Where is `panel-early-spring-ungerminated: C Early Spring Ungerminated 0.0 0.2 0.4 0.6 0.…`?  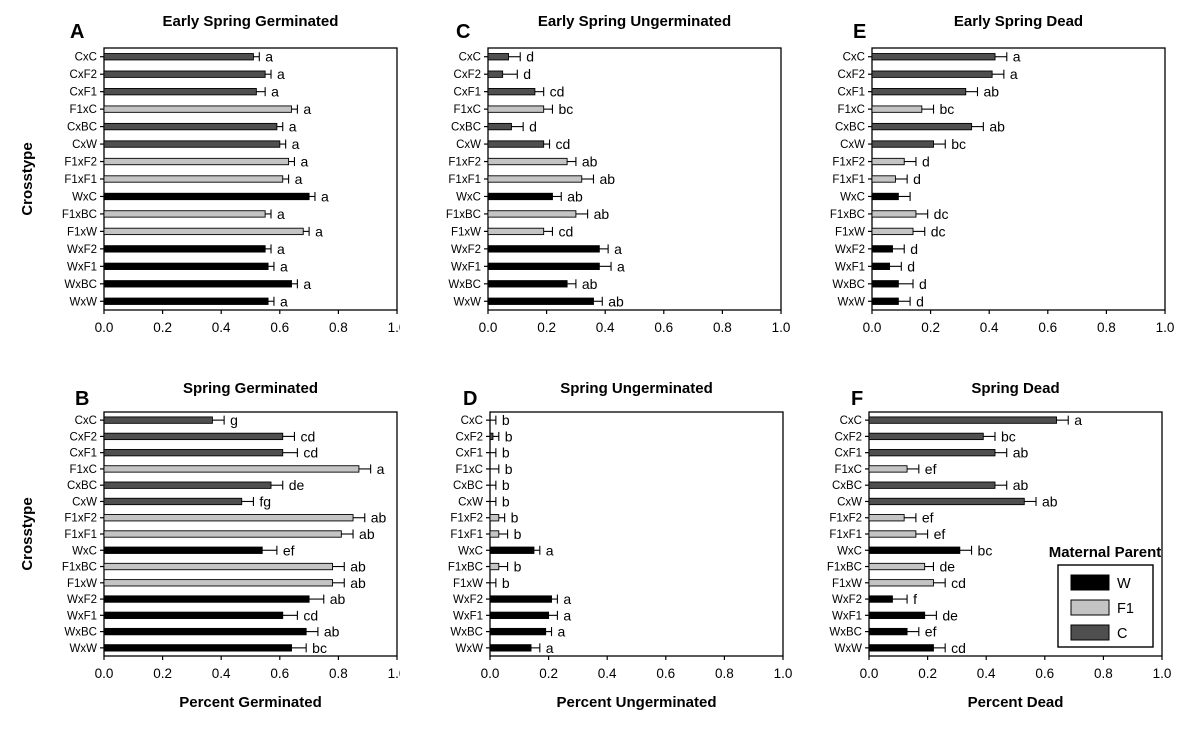
panel-early-spring-ungerminated: C Early Spring Ungerminated 0.0 0.2 0.4 0.6 0.… is located at coordinates (618, 174).